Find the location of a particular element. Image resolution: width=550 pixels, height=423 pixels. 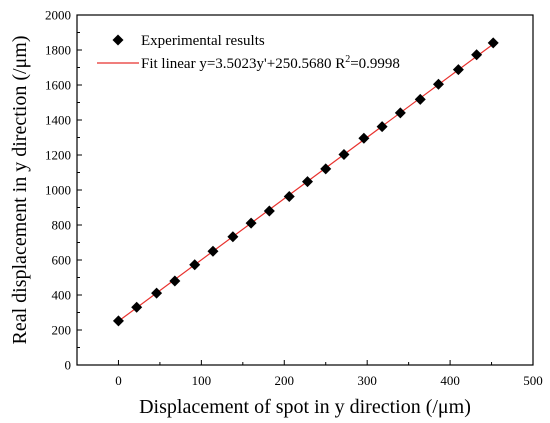

y-axis-ticks: 0 200 400 600 800 1000 1200 1400 1600 1800 2000 is located at coordinates (63, 190).